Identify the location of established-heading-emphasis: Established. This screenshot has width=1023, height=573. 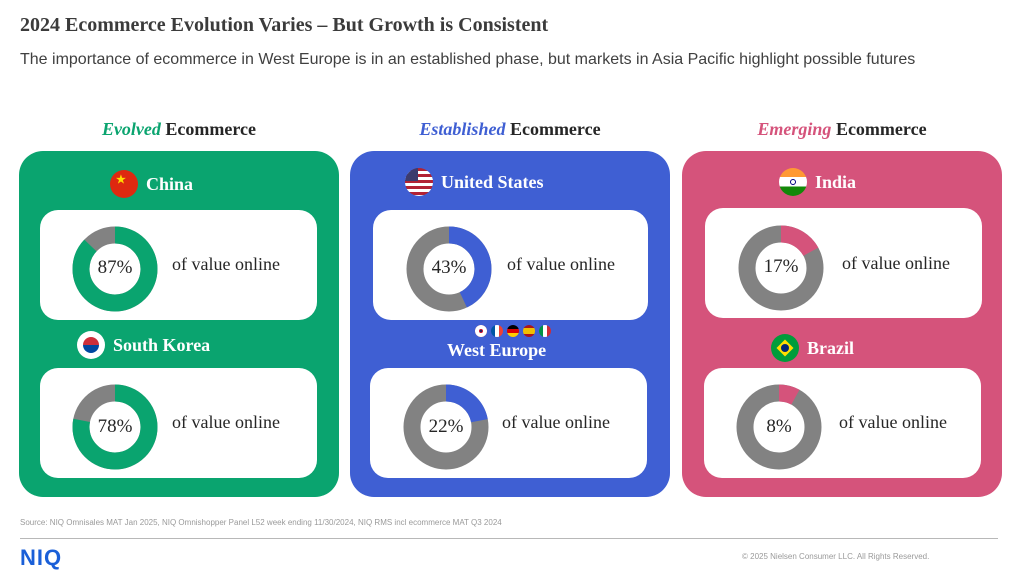
(462, 129).